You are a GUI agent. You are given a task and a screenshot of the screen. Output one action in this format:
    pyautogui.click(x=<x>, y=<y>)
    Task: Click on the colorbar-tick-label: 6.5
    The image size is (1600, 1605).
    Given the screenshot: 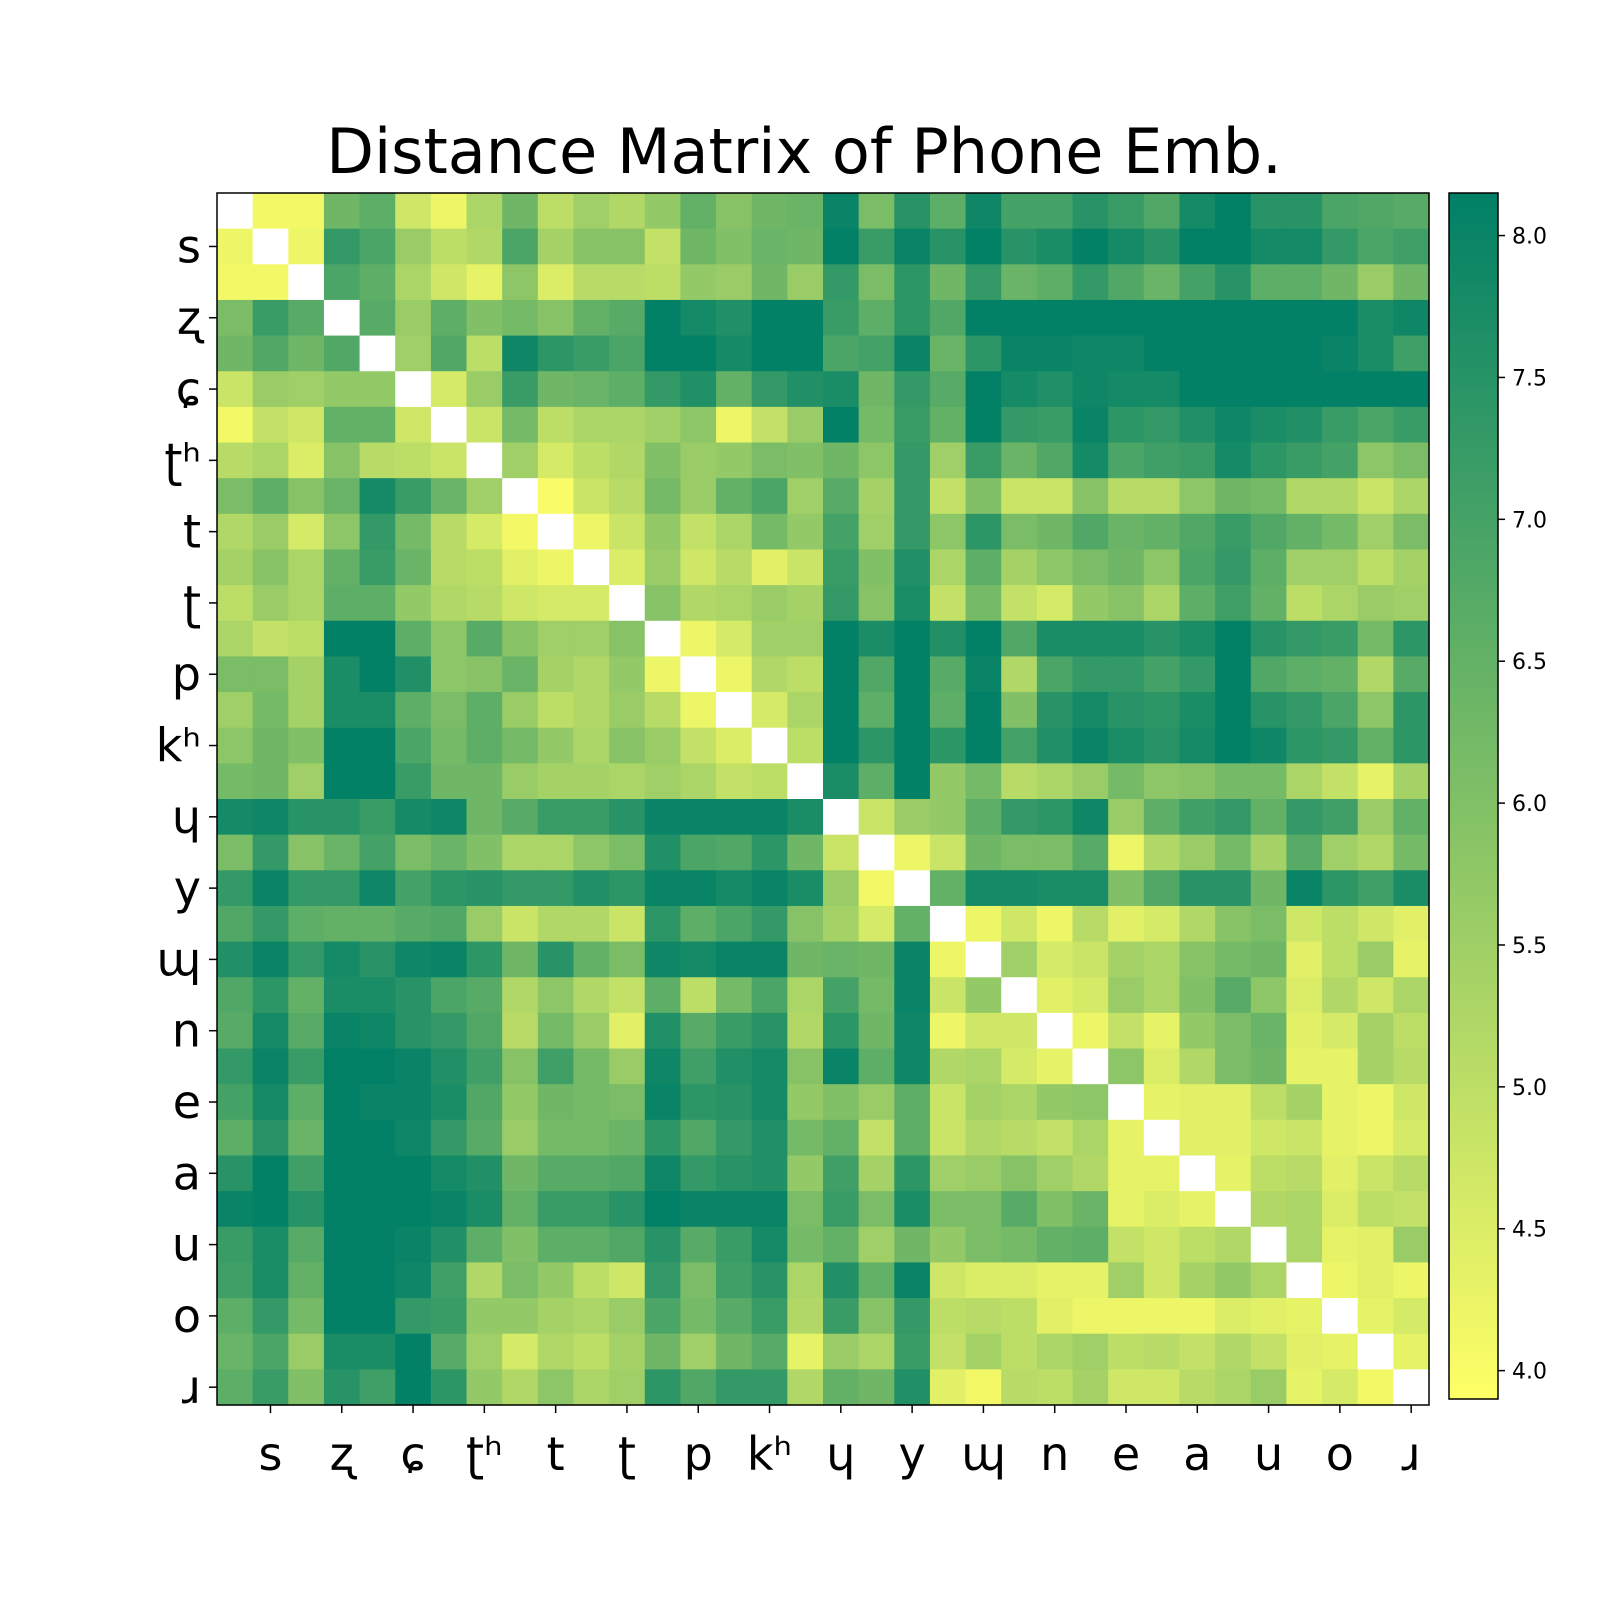 What is the action you would take?
    pyautogui.click(x=1529, y=662)
    